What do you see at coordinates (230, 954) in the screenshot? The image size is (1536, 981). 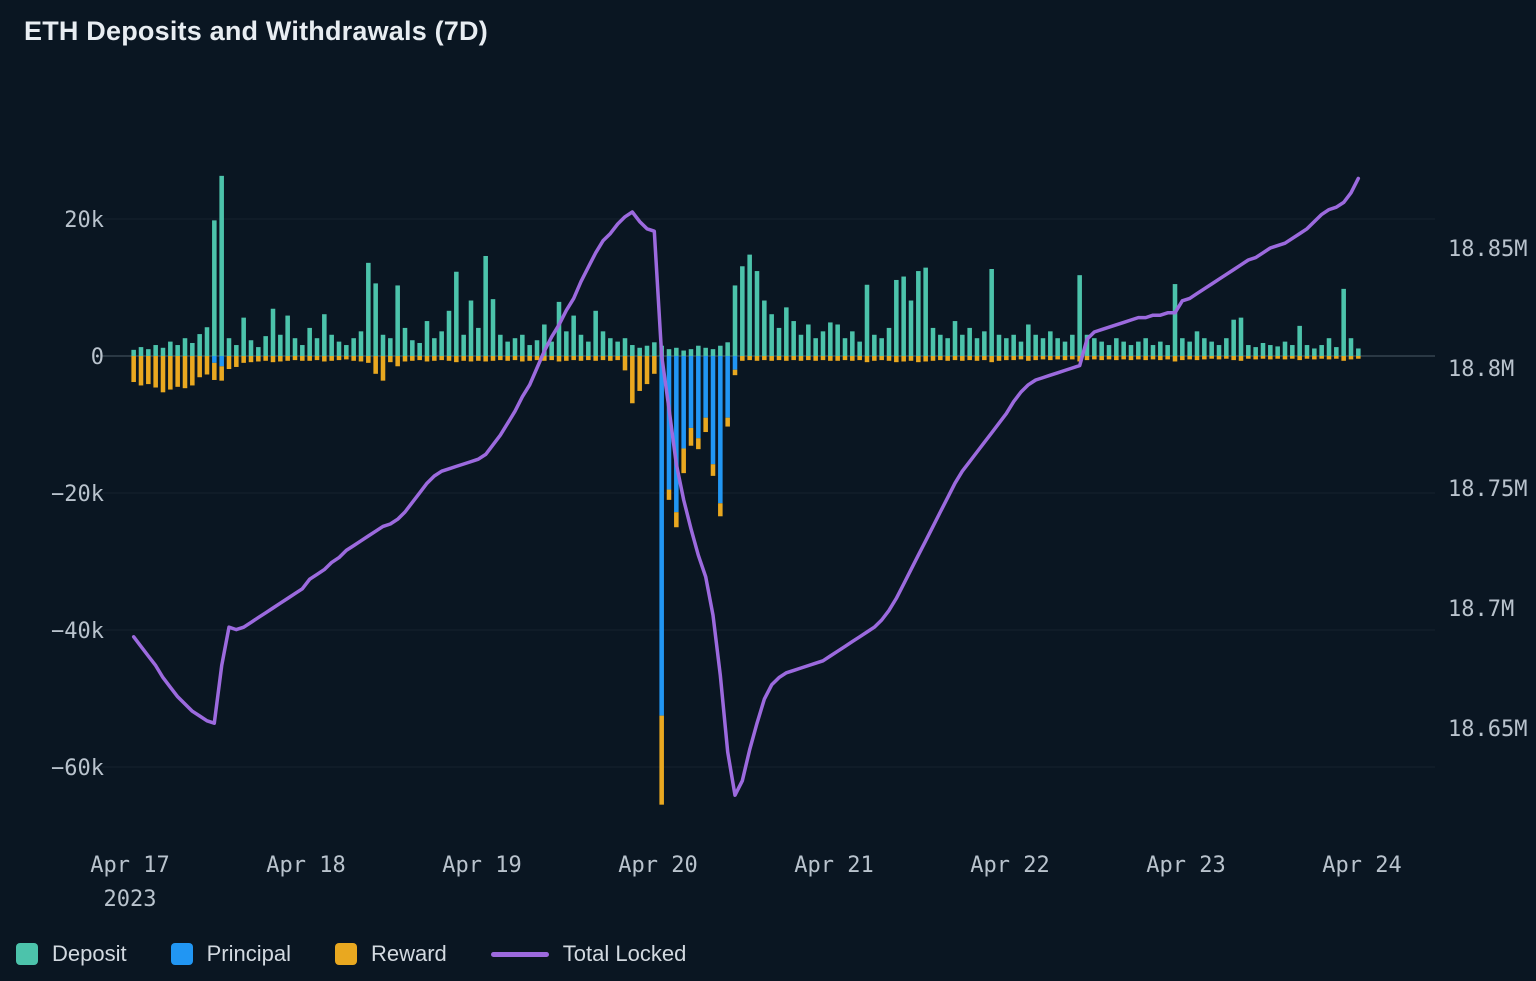 I see `legend-item-principal: Principal` at bounding box center [230, 954].